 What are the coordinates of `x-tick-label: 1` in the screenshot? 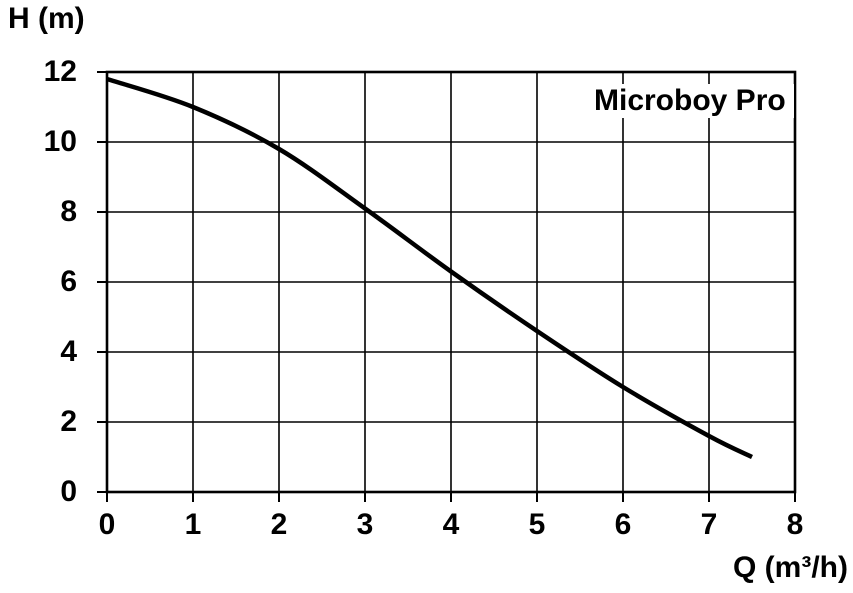 It's located at (193, 524).